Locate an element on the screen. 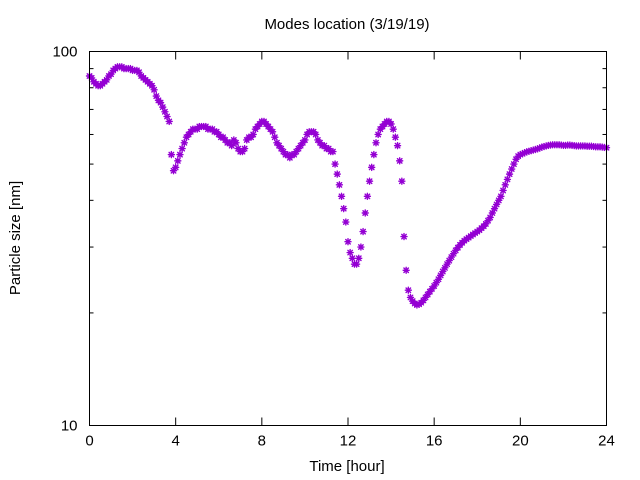 The width and height of the screenshot is (640, 480). x-tick-label: 16 is located at coordinates (434, 441).